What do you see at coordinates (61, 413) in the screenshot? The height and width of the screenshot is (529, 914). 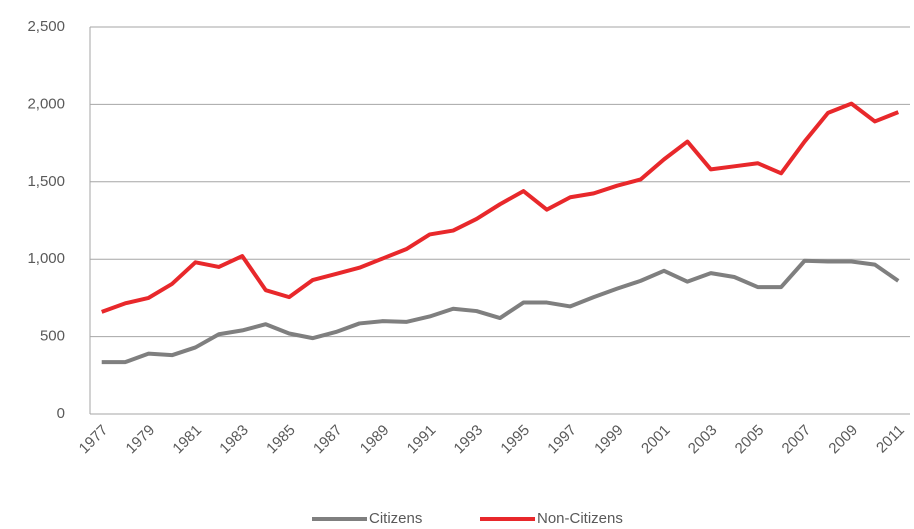 I see `y-tick-label: 0` at bounding box center [61, 413].